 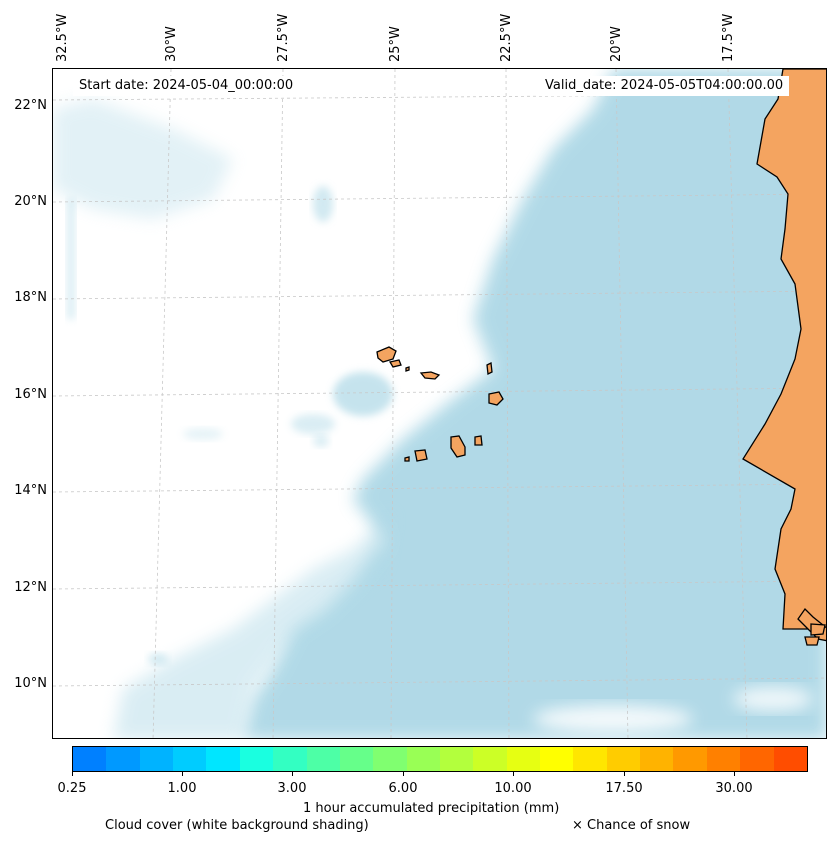 I want to click on gridline-lon-25w, so click(x=393, y=403).